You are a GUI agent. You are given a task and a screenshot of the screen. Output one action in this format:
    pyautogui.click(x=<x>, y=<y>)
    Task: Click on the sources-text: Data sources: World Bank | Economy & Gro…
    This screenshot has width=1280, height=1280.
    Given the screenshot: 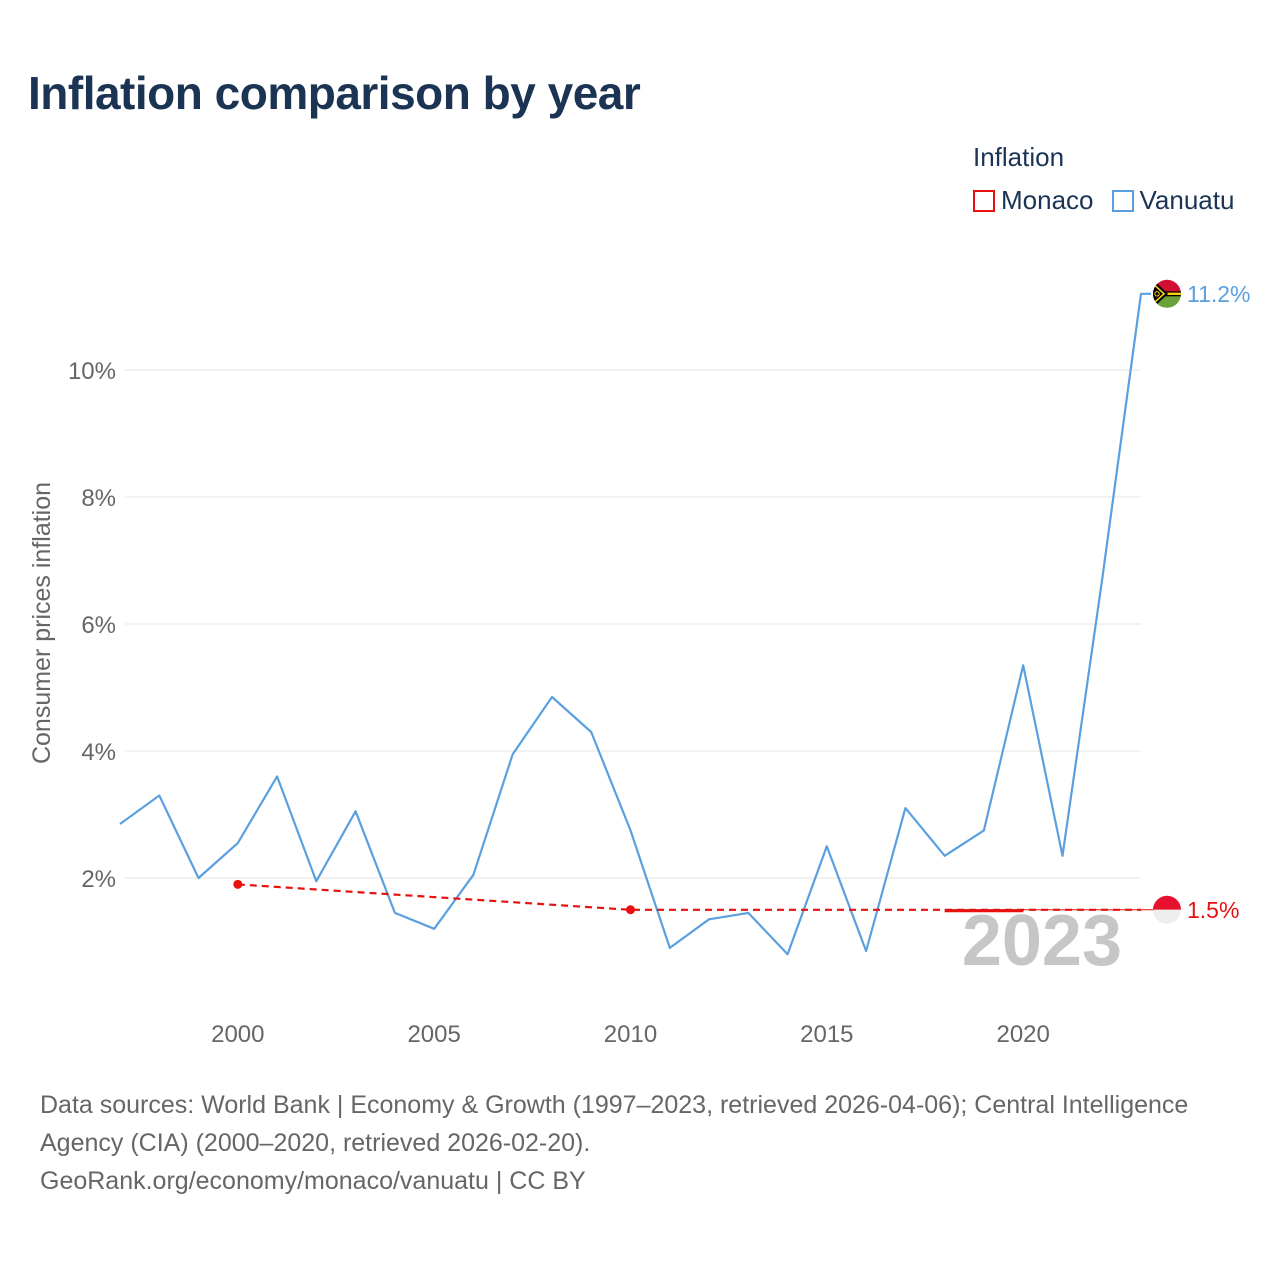 What is the action you would take?
    pyautogui.click(x=614, y=1124)
    